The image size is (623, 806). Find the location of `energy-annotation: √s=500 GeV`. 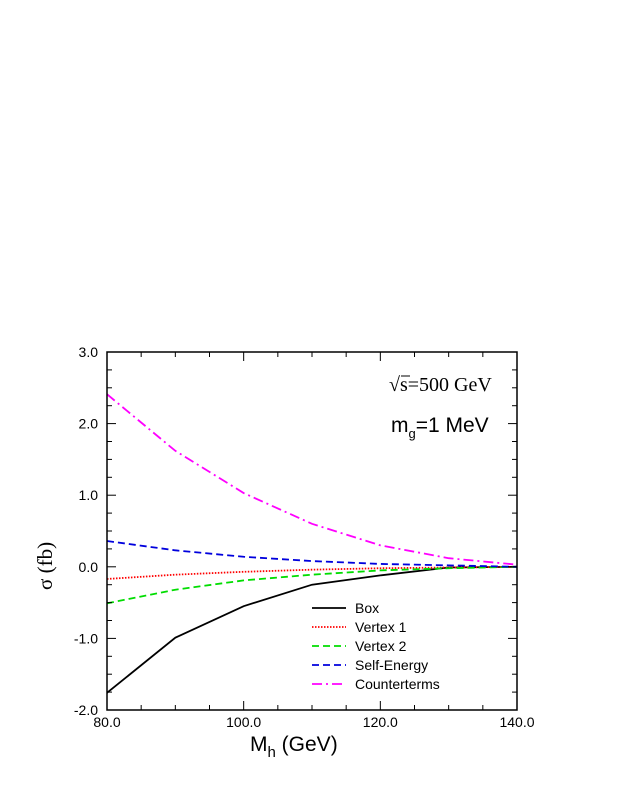

energy-annotation: √s=500 GeV is located at coordinates (440, 385).